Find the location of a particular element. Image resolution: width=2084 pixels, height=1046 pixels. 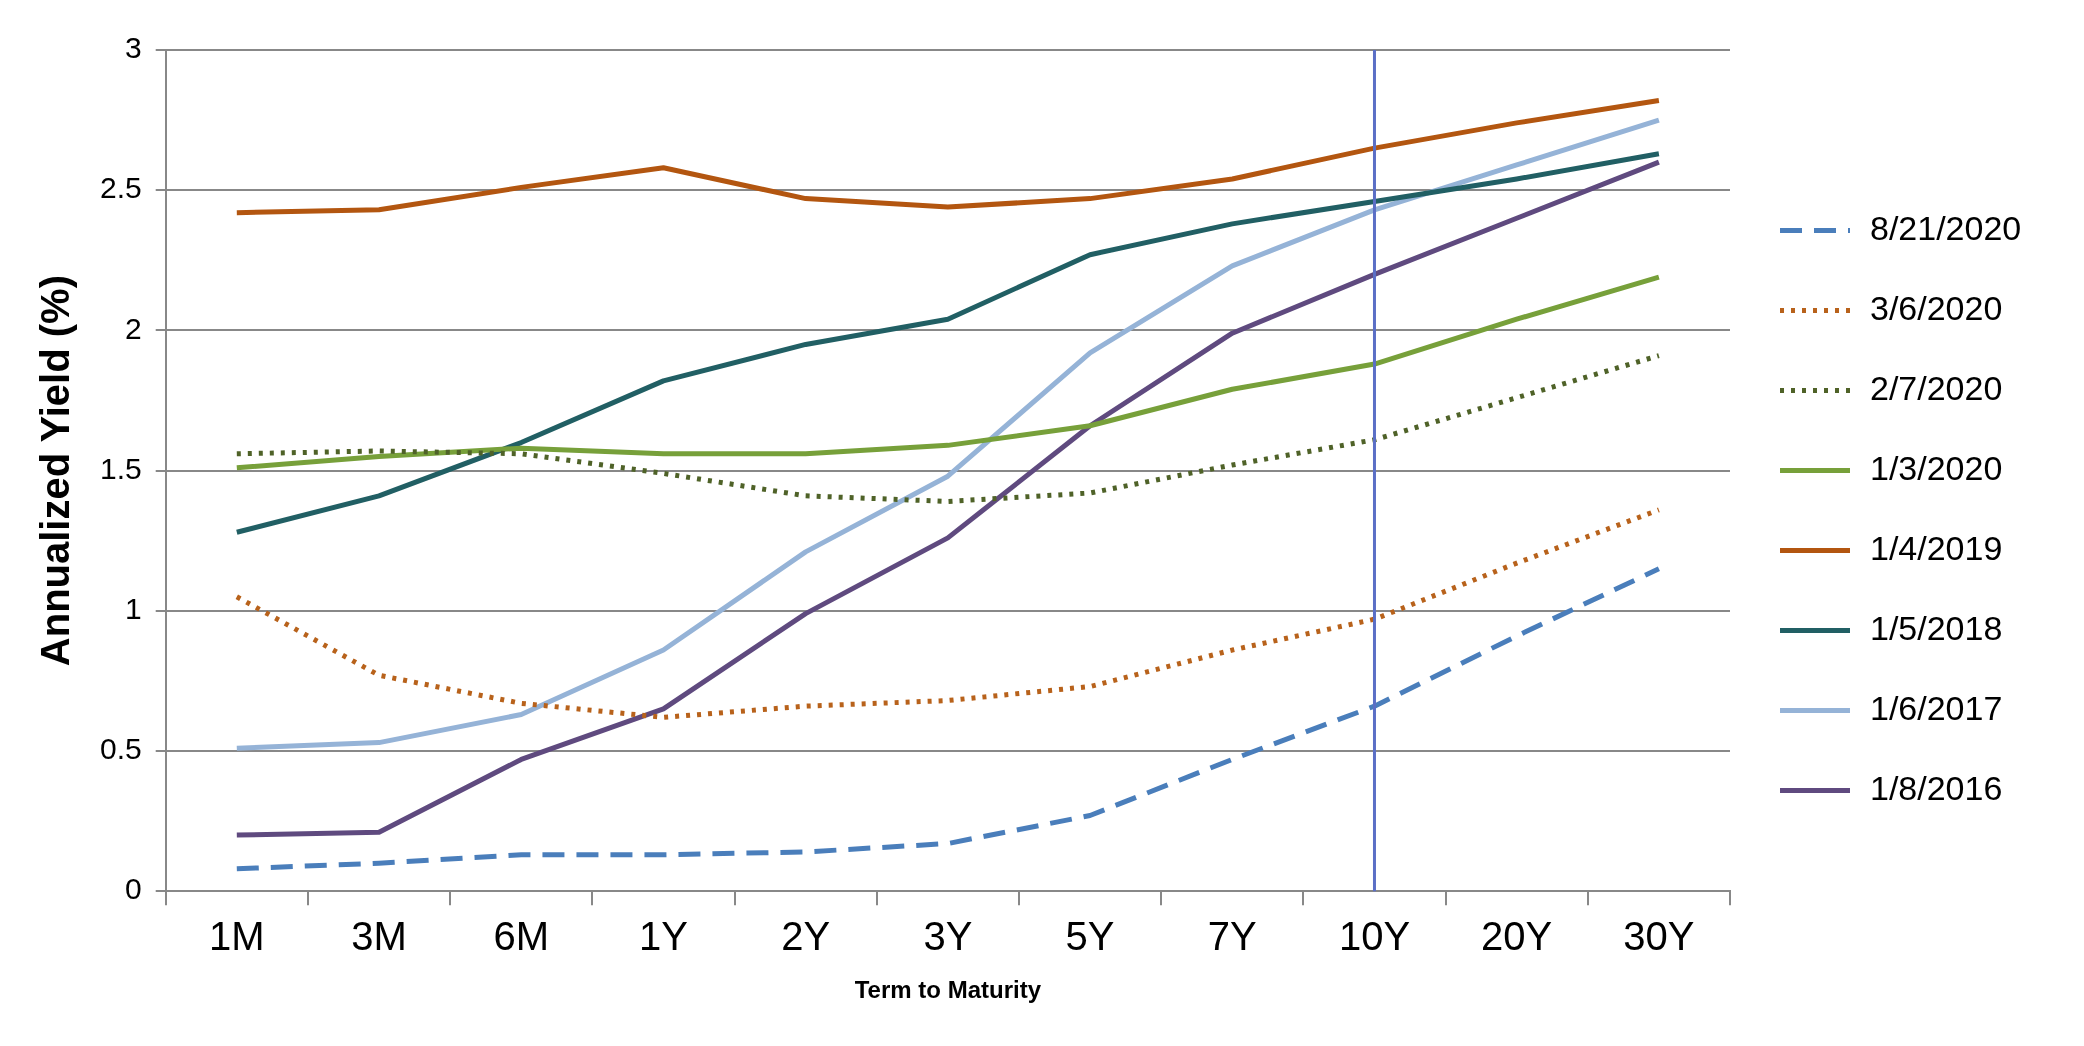

x-tick-label: 2Y is located at coordinates (806, 936).